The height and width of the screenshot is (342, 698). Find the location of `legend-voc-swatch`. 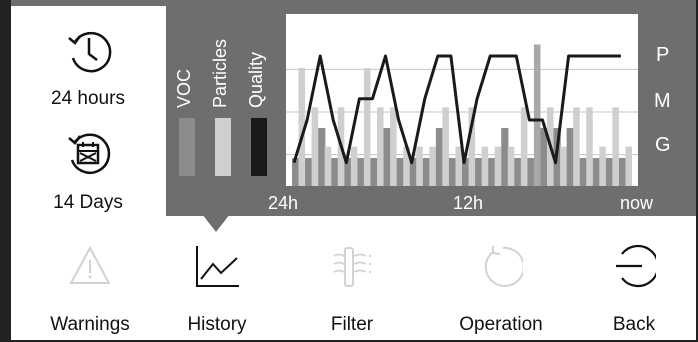

legend-voc-swatch is located at coordinates (187, 147).